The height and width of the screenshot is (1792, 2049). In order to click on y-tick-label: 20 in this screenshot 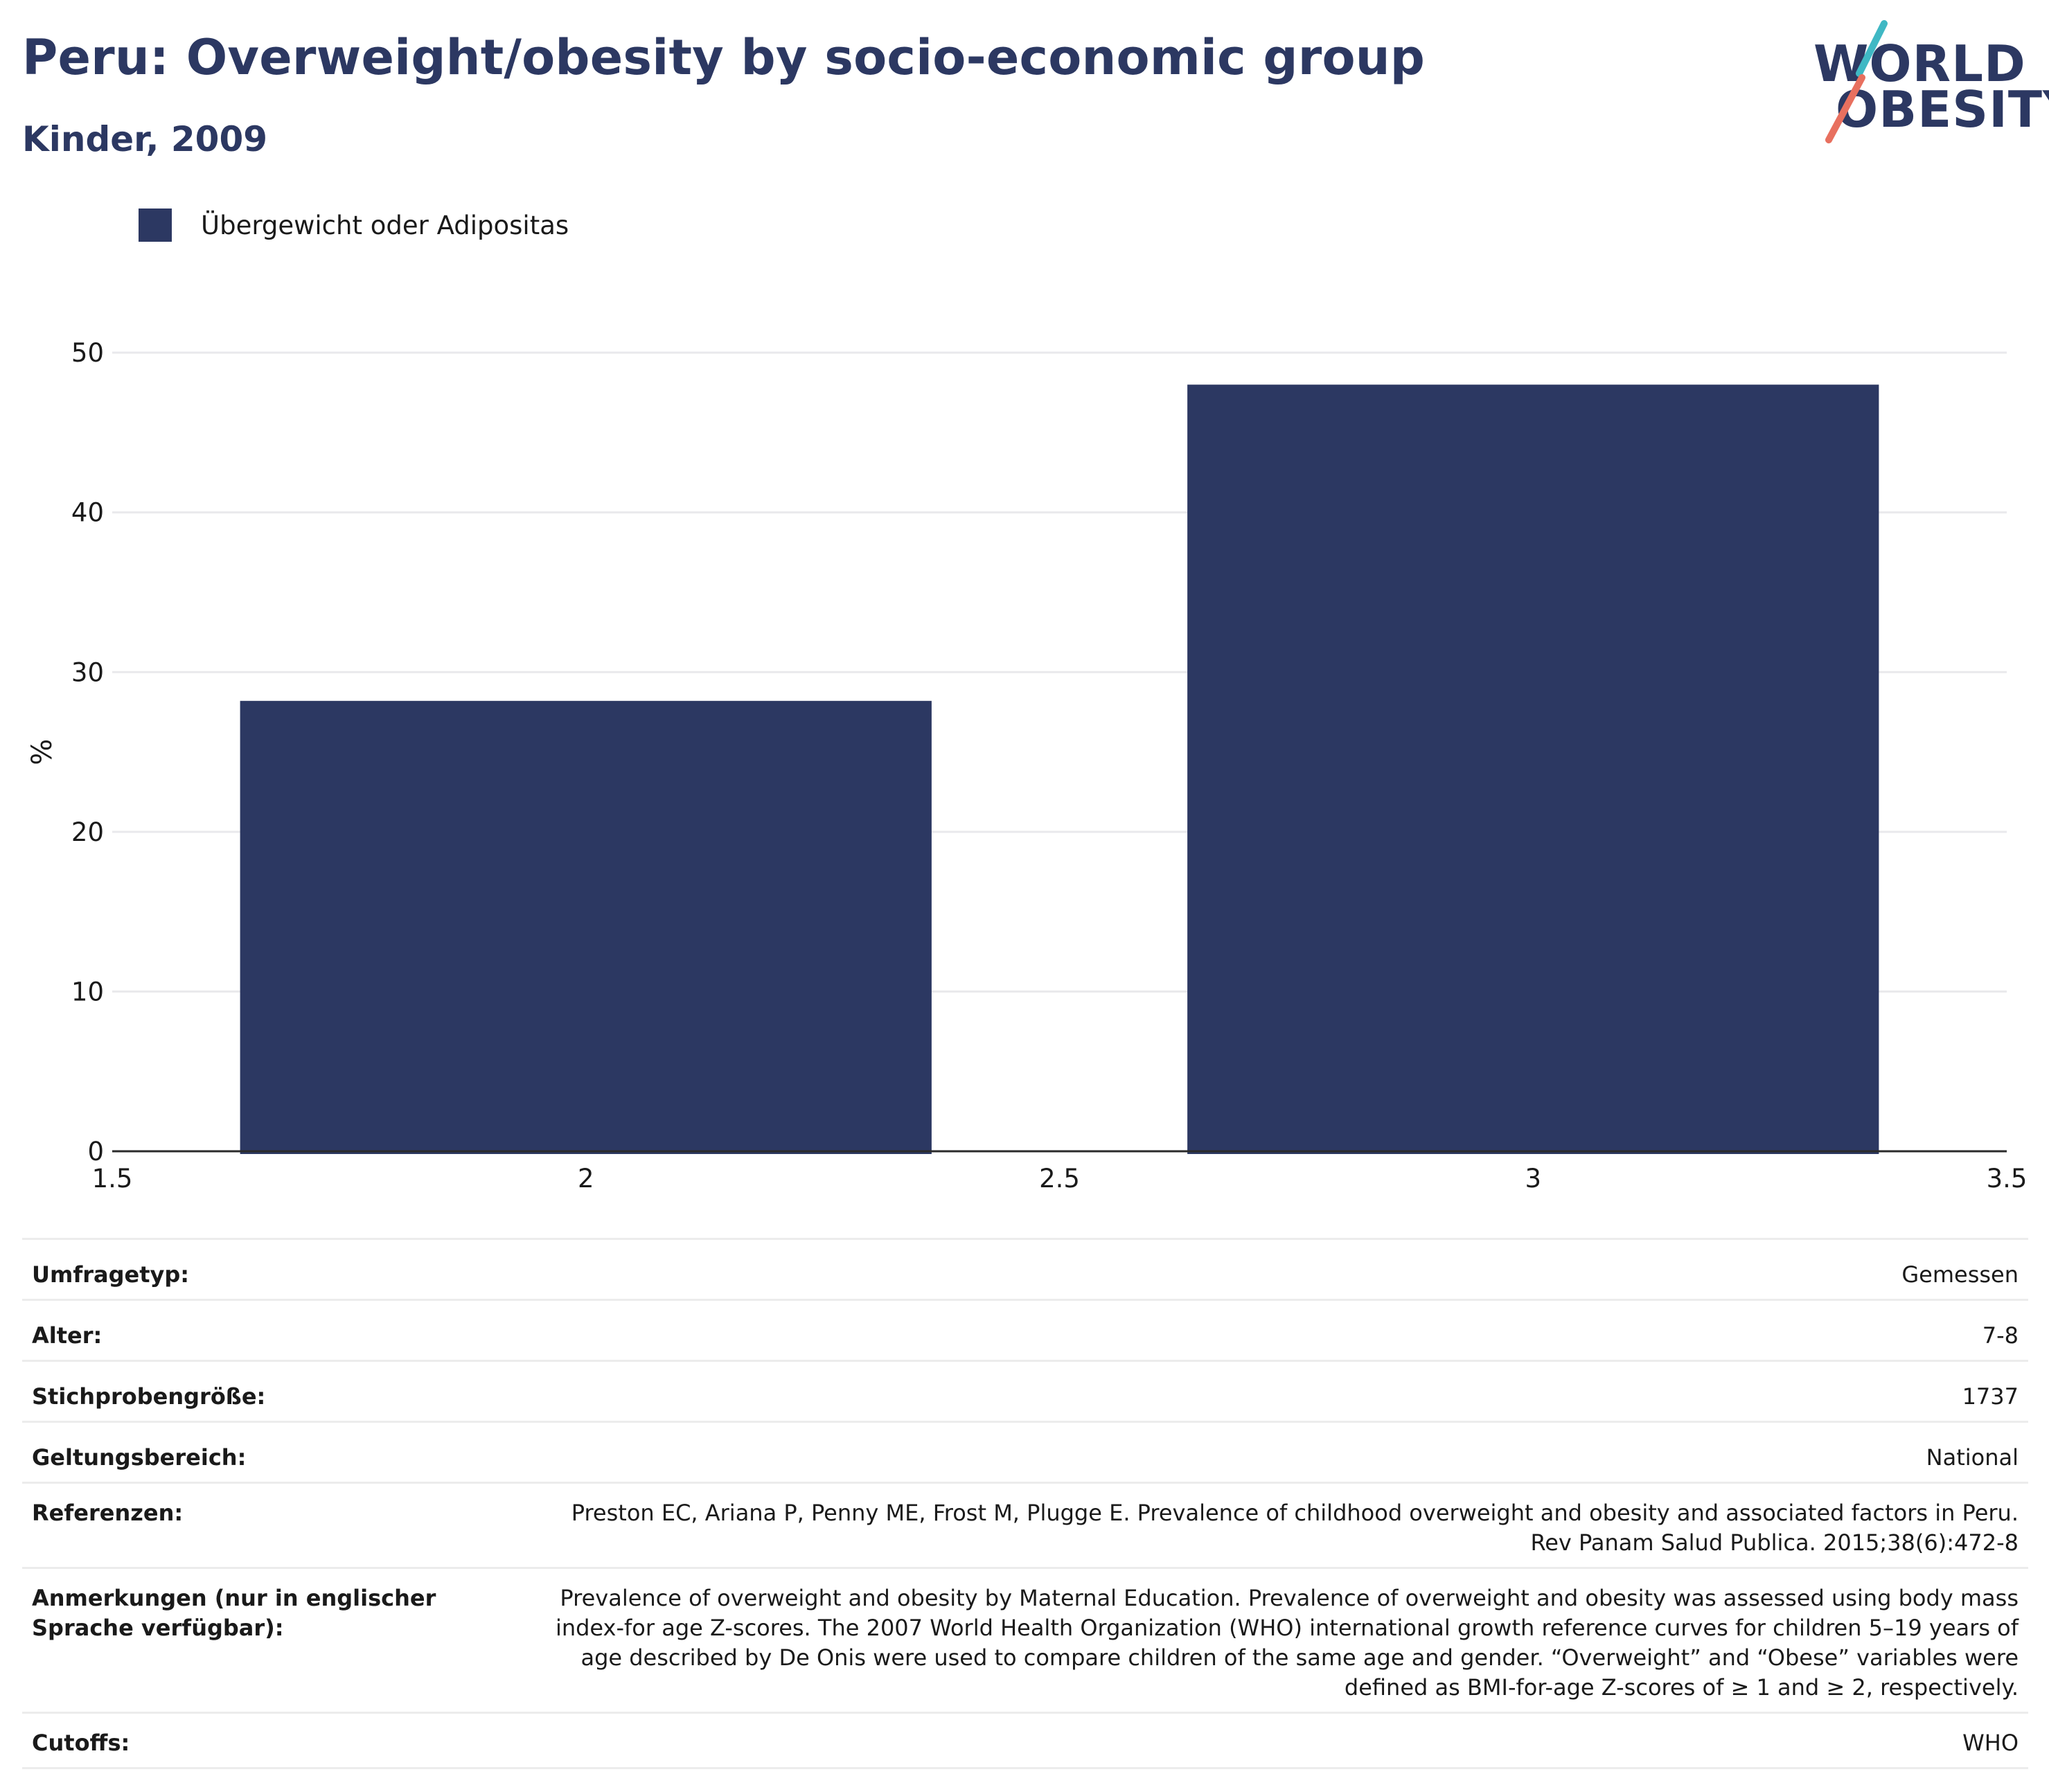, I will do `click(88, 832)`.